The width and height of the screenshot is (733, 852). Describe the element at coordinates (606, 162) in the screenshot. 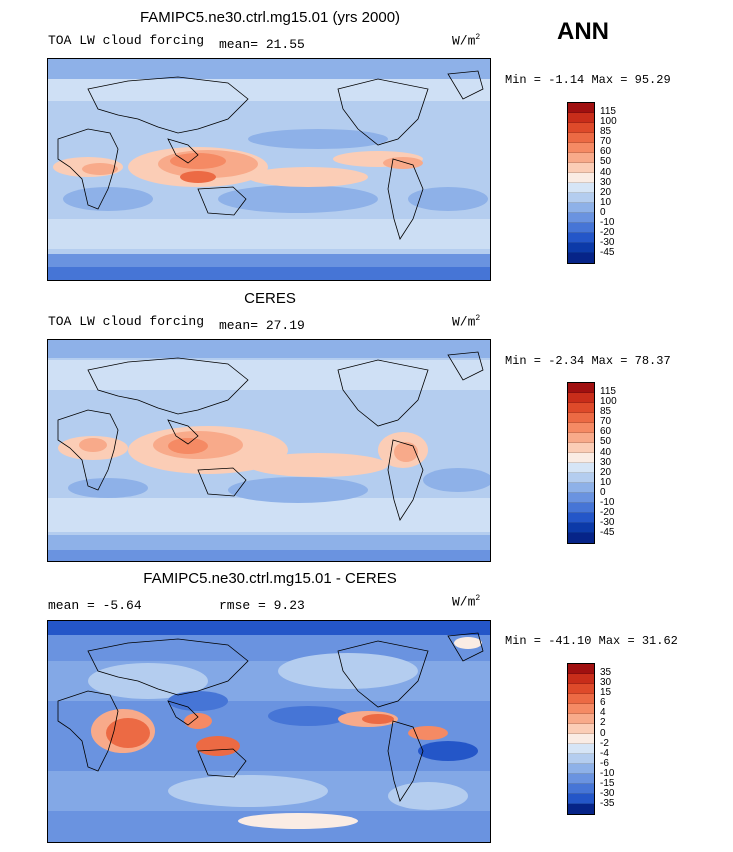

I see `colorbar-level-label: 50` at that location.